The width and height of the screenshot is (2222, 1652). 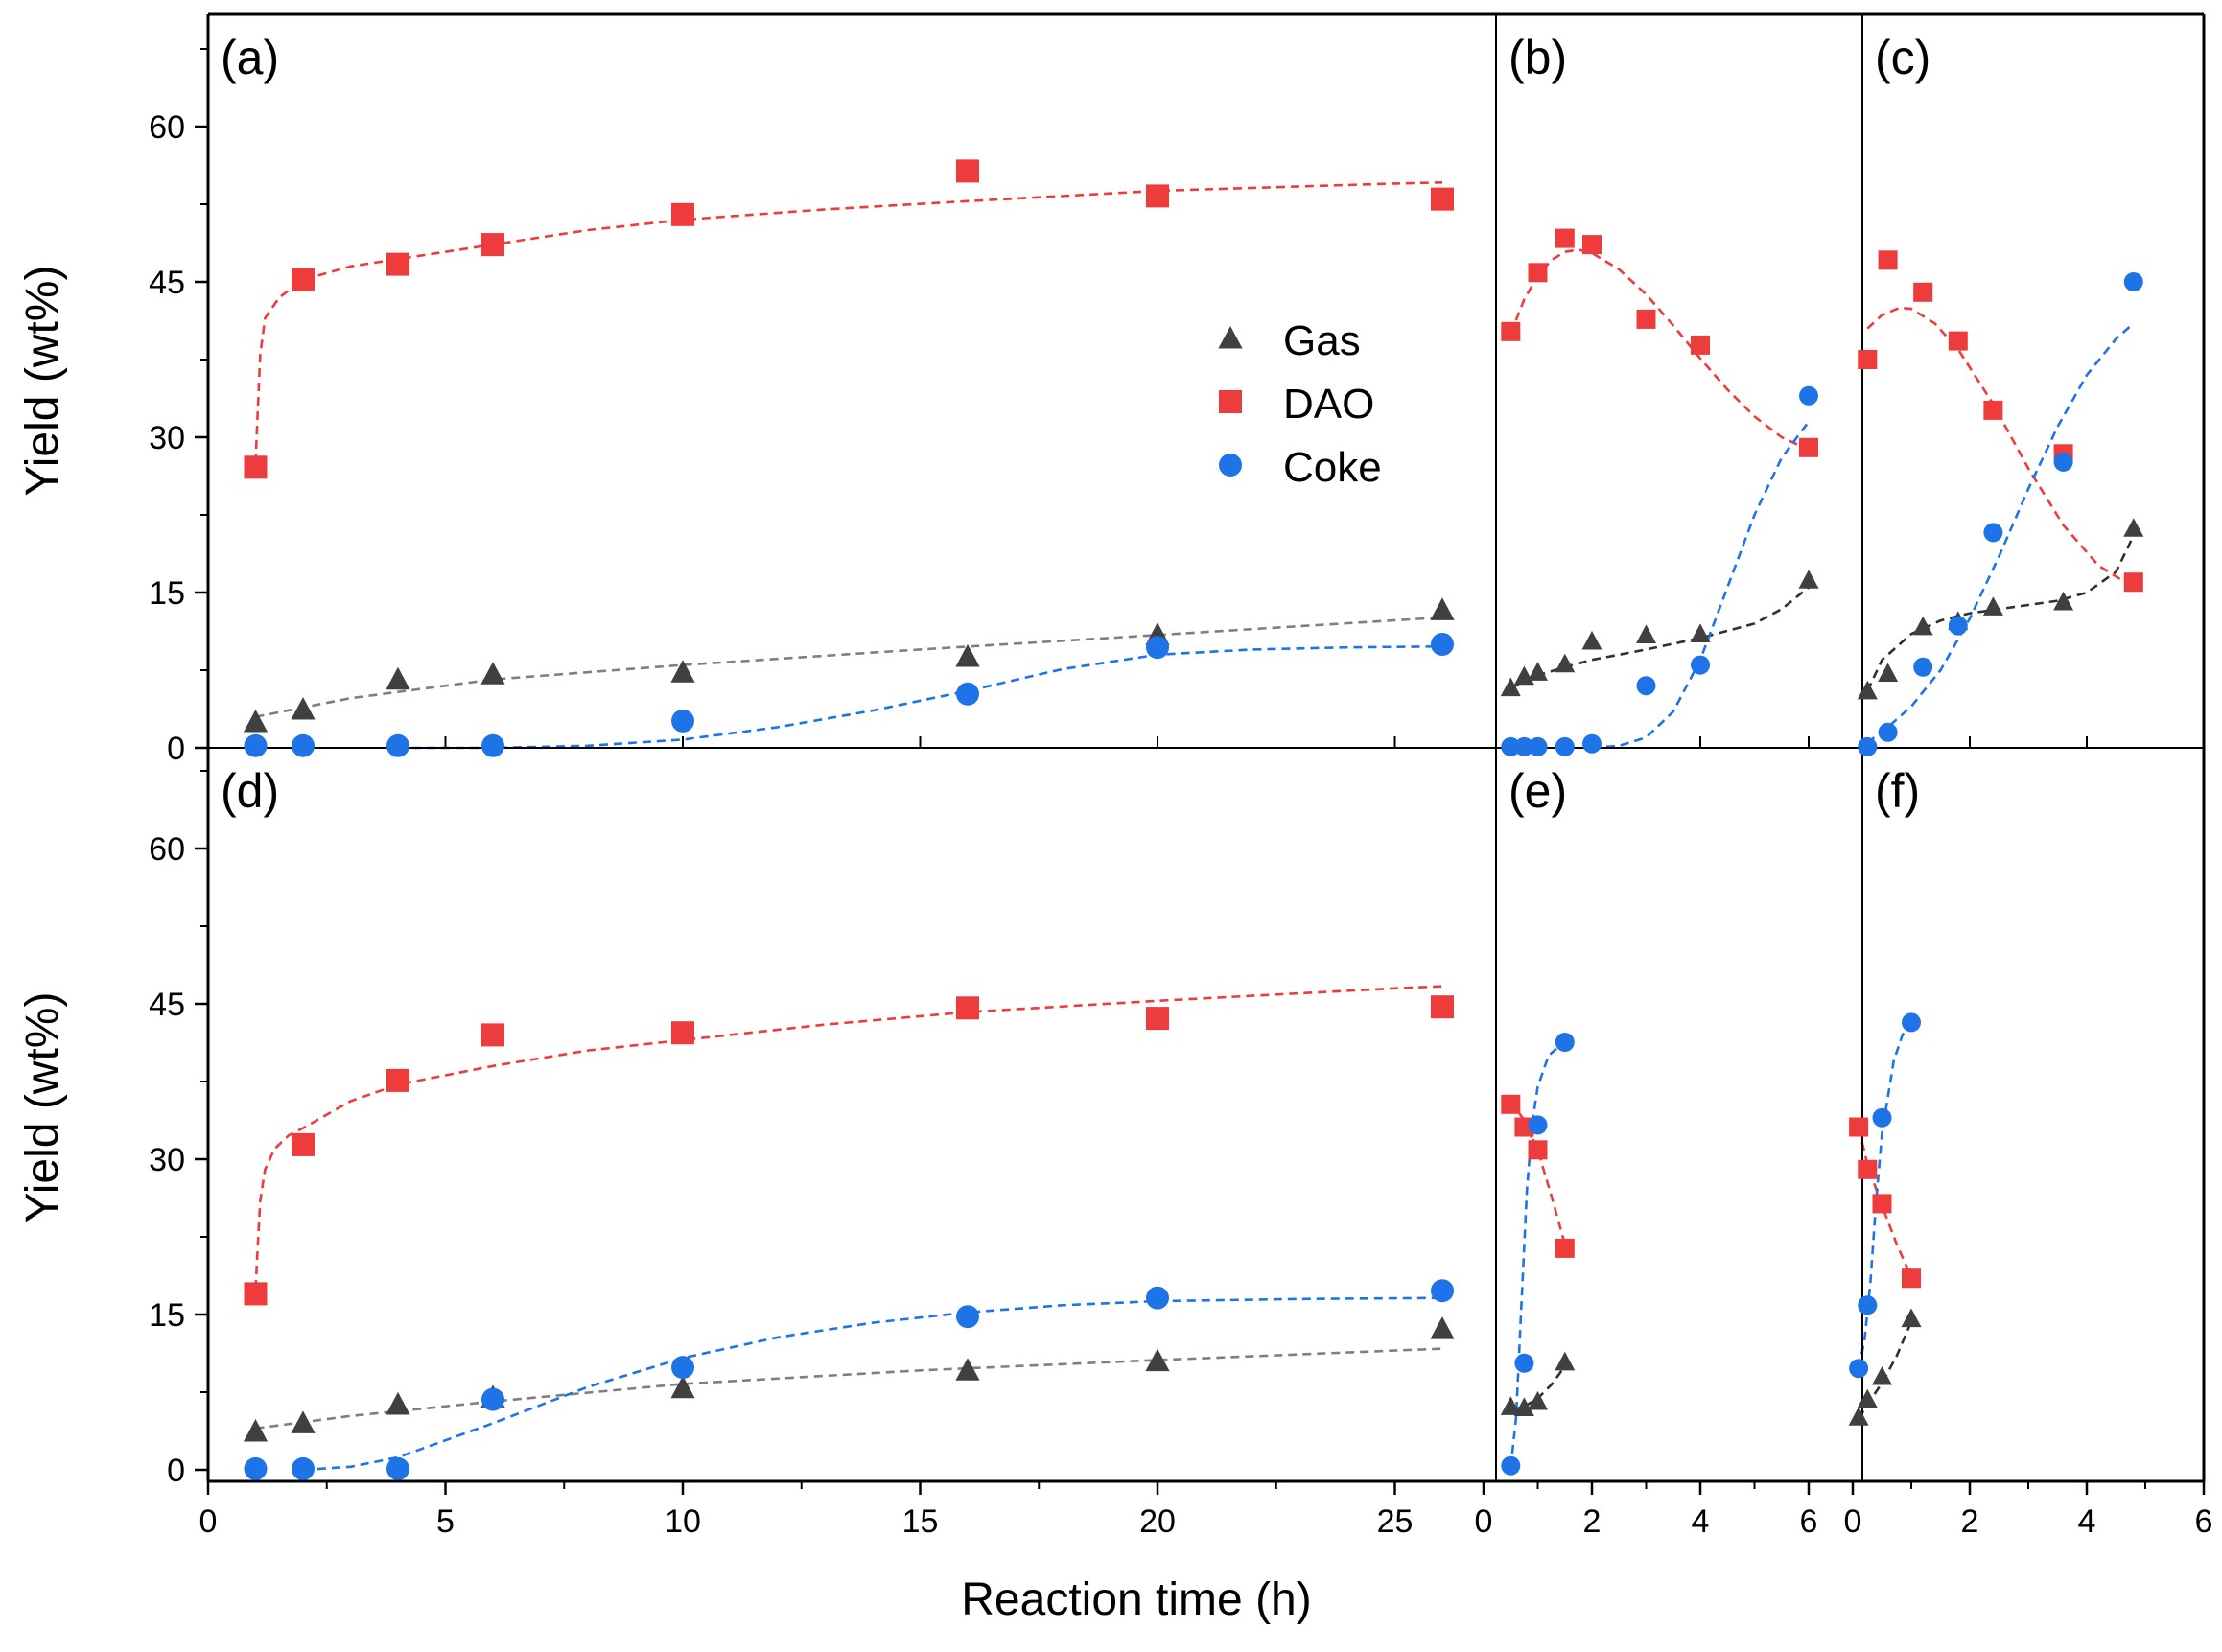 What do you see at coordinates (1659, 637) in the screenshot?
I see `panel-b-gas-fit-line` at bounding box center [1659, 637].